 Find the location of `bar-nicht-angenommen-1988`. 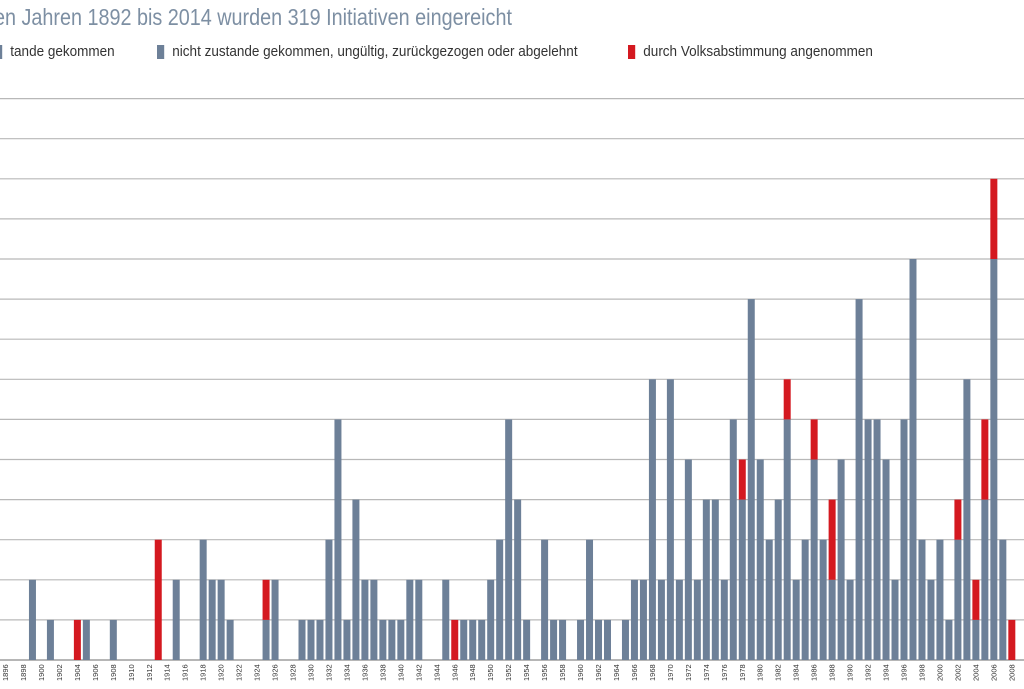

bar-nicht-angenommen-1988 is located at coordinates (832, 619).